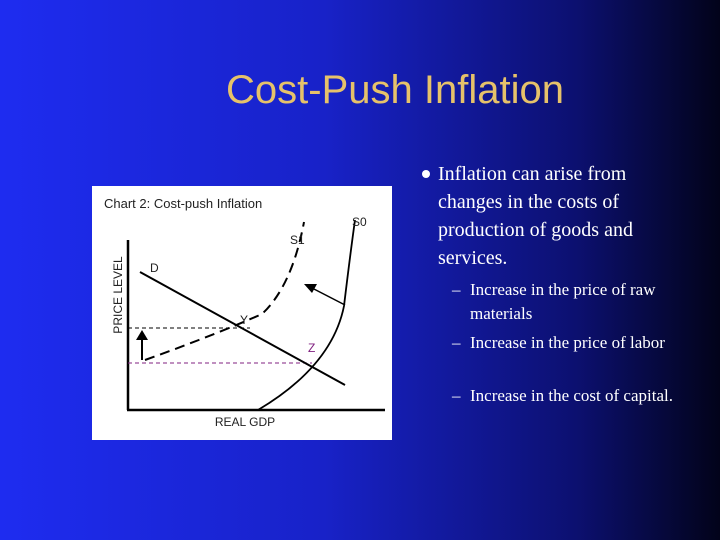 This screenshot has width=720, height=540. Describe the element at coordinates (426, 174) in the screenshot. I see `bullet-marker` at that location.